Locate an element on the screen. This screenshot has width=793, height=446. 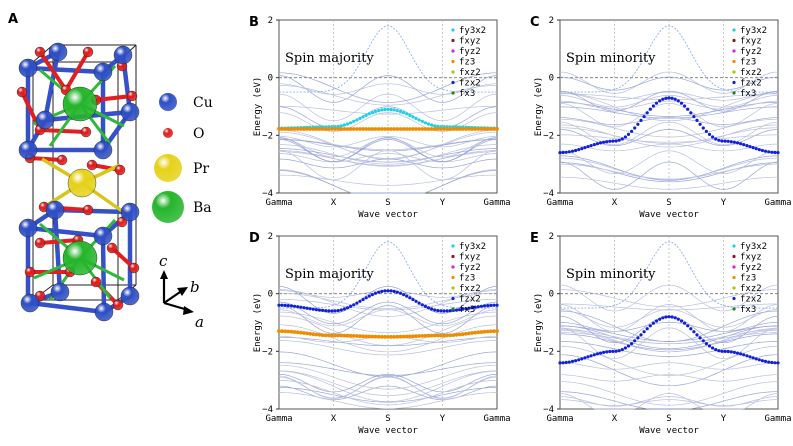
a-axis-label: a is located at coordinates (199, 322).